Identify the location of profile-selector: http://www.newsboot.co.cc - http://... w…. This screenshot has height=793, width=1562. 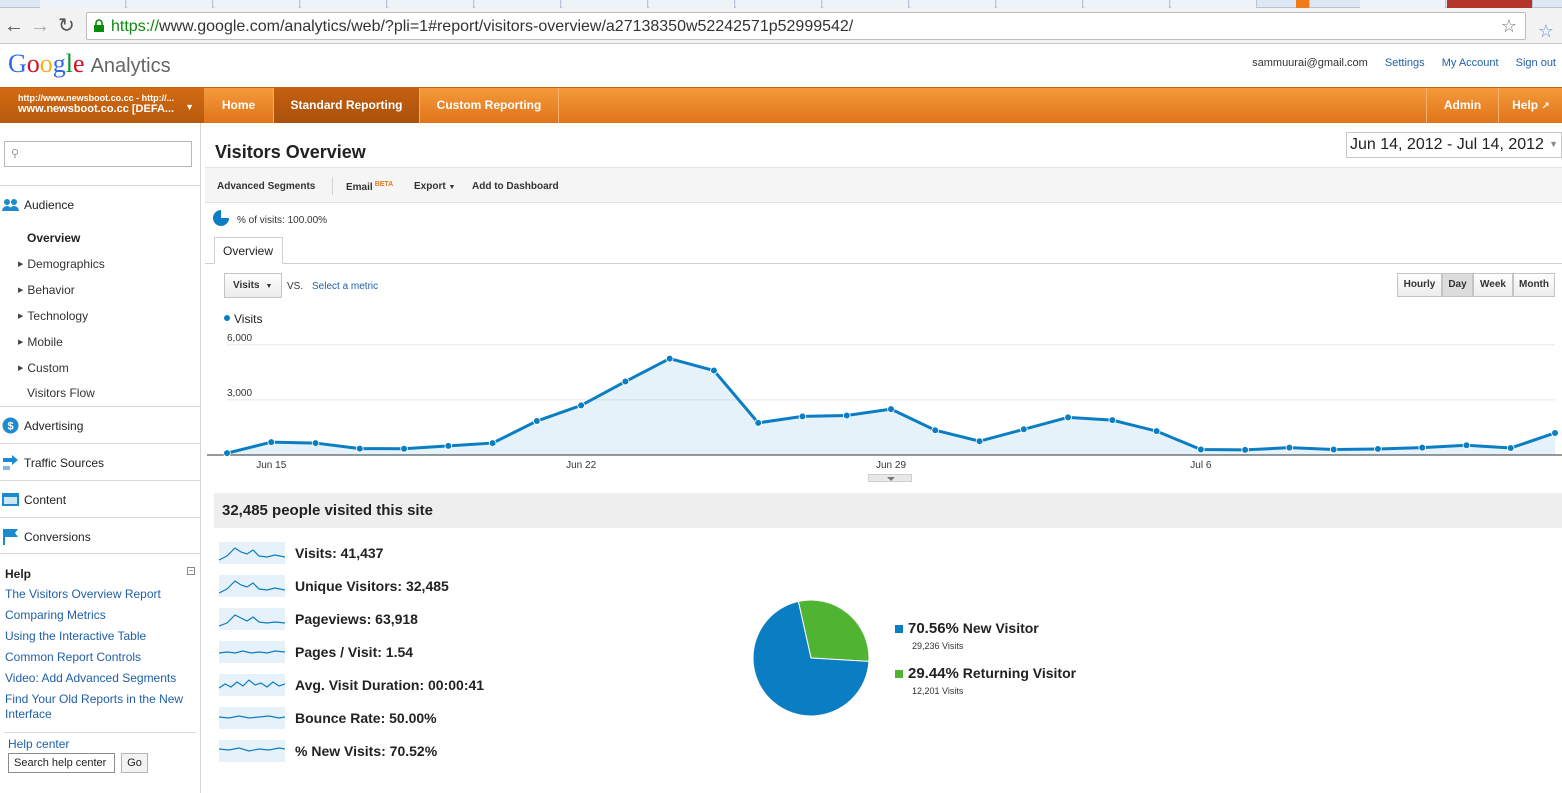
(102, 105).